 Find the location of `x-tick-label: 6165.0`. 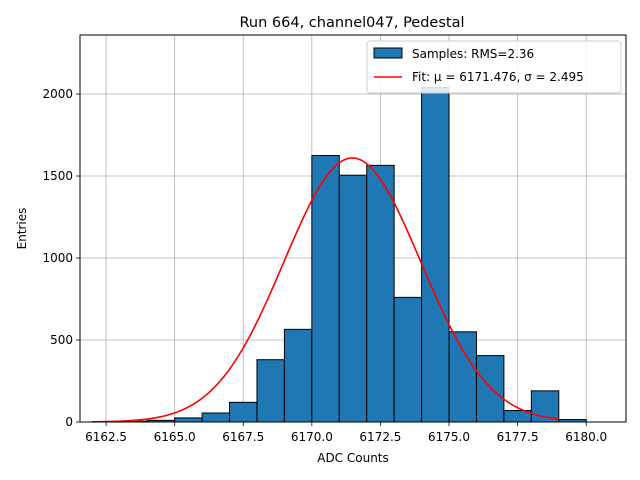

x-tick-label: 6165.0 is located at coordinates (175, 437).